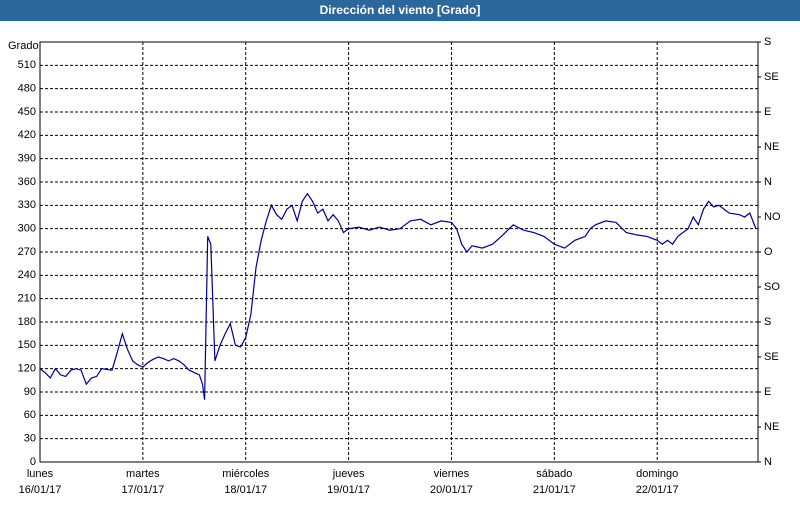 Image resolution: width=800 pixels, height=505 pixels. What do you see at coordinates (554, 474) in the screenshot?
I see `x-tick-label: sábado` at bounding box center [554, 474].